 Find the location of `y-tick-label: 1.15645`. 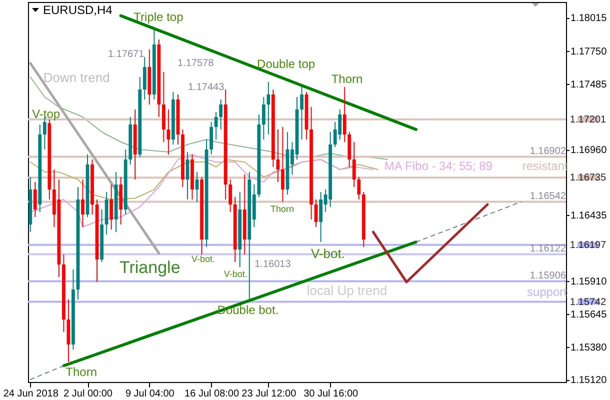

y-tick-label: 1.15645 is located at coordinates (589, 314).